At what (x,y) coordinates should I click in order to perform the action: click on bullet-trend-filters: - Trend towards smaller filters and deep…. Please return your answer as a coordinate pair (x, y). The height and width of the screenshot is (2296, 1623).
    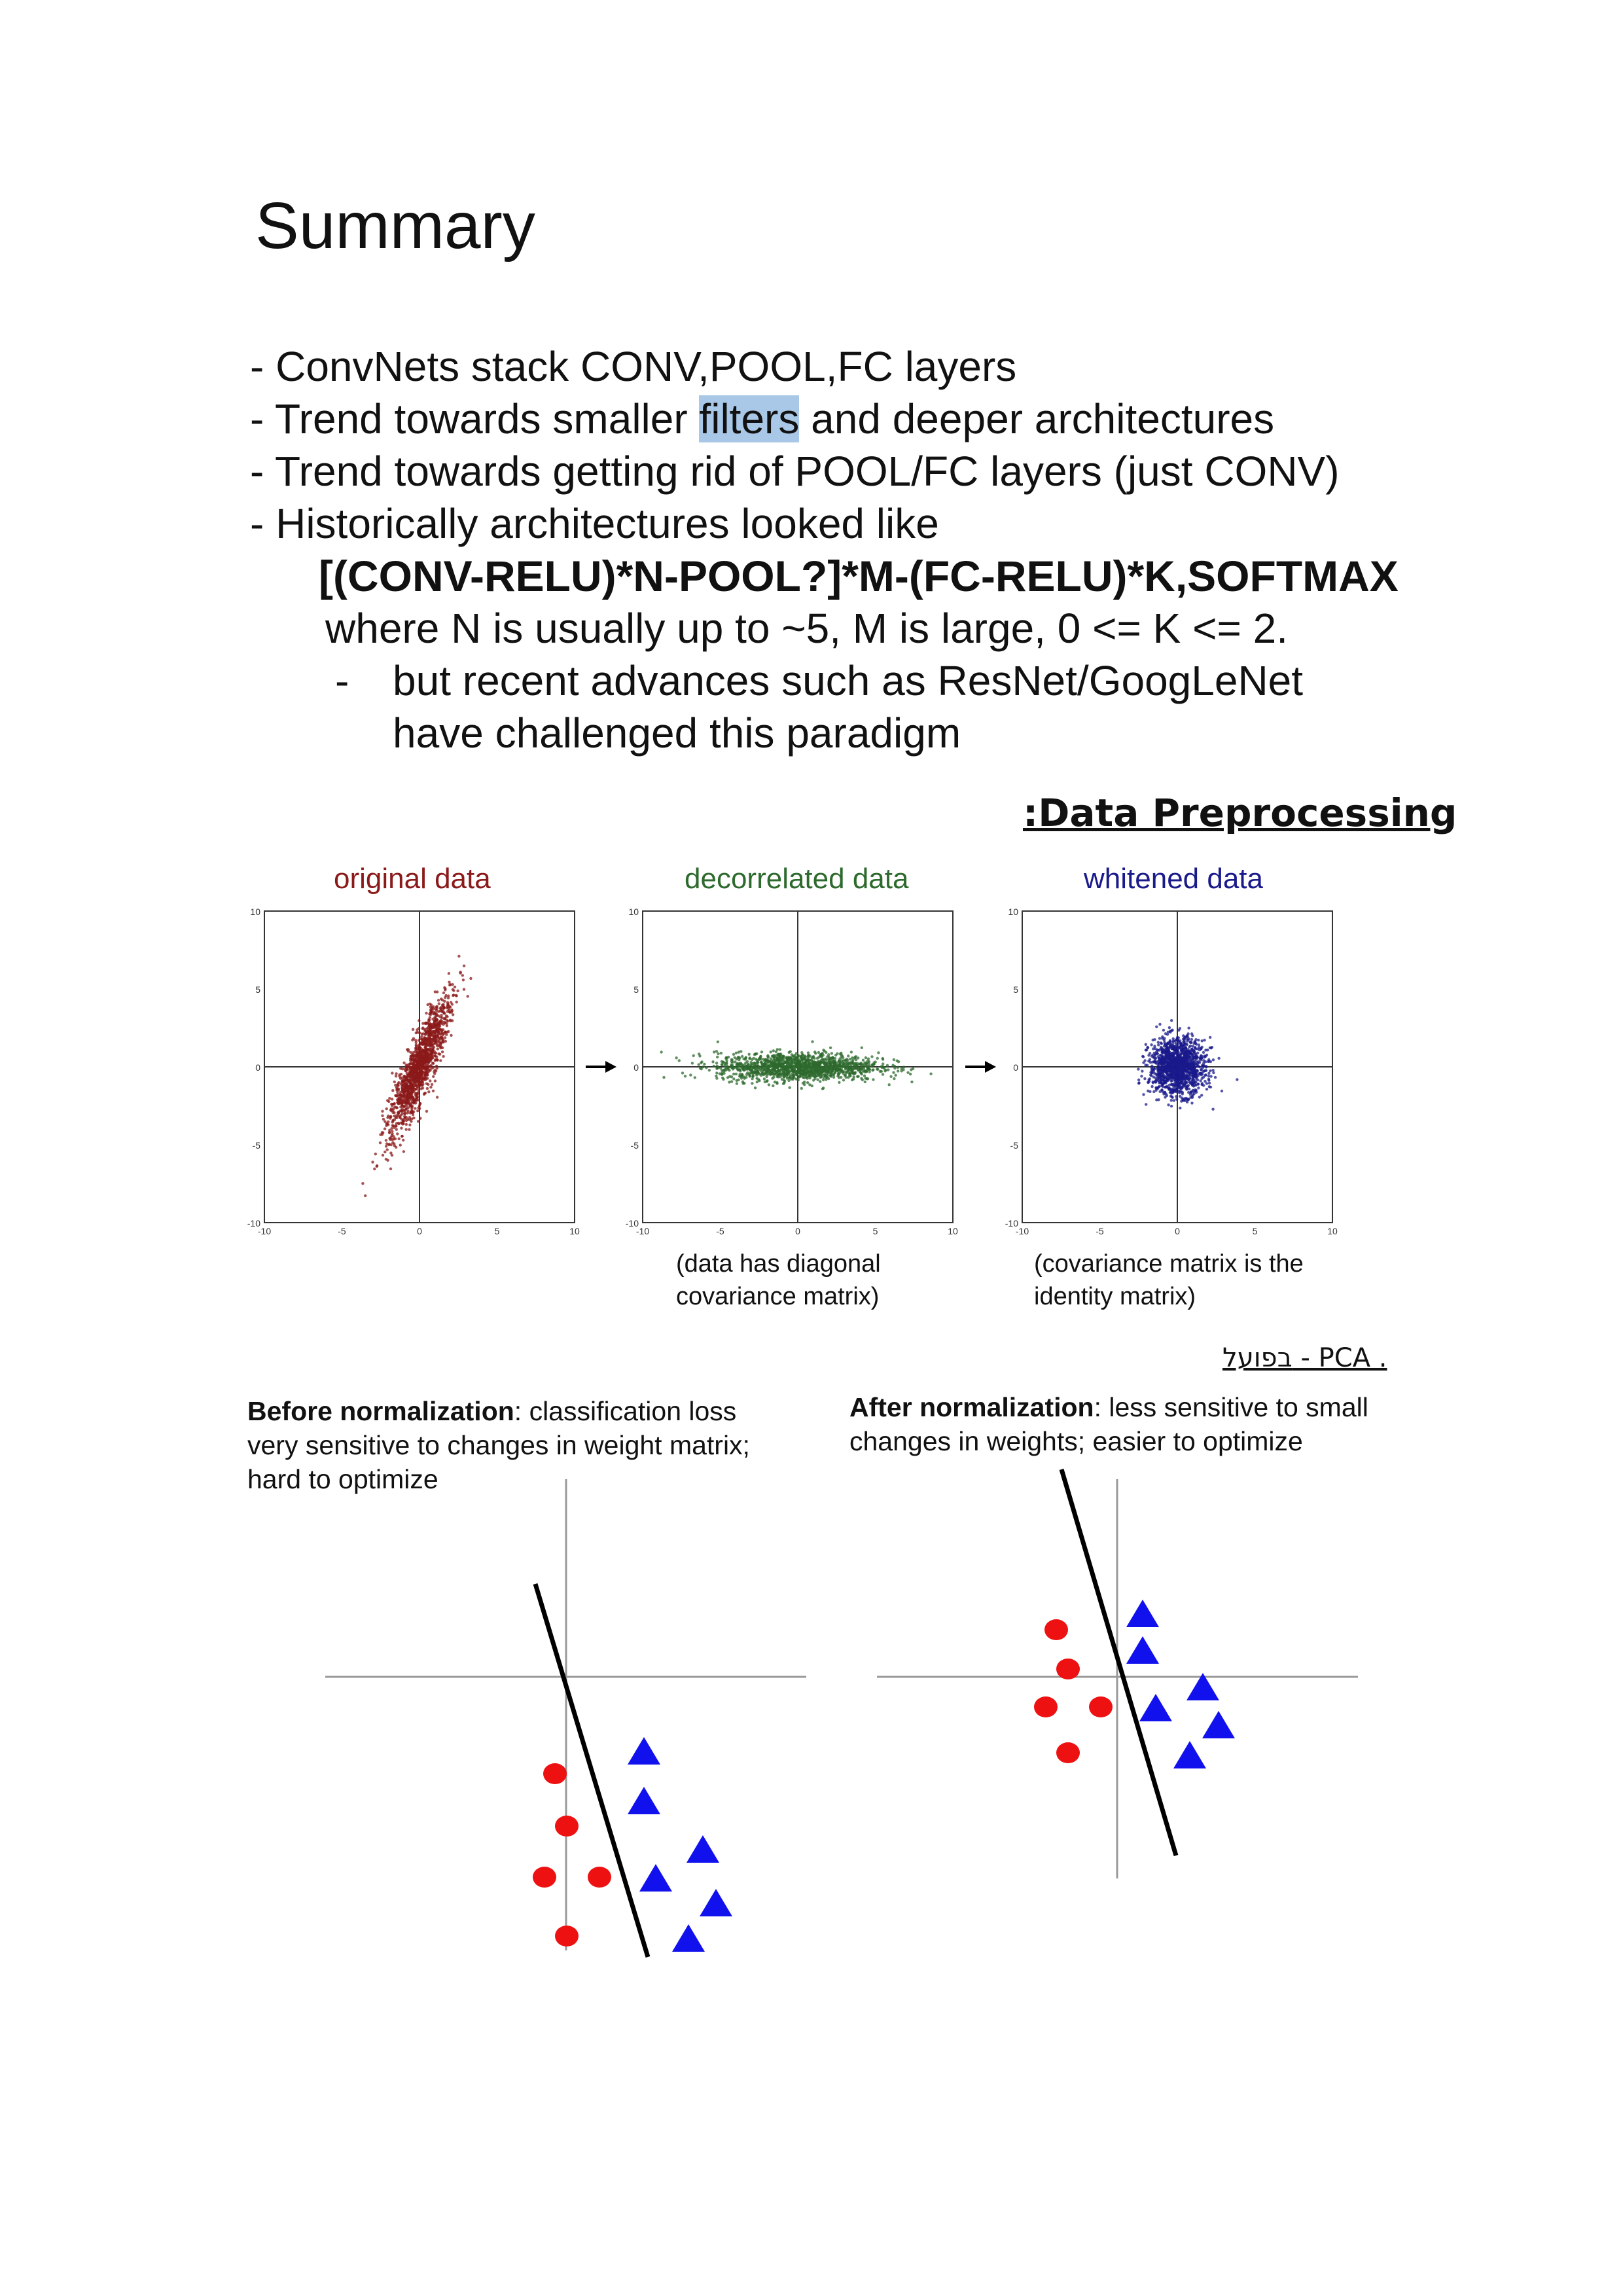
    Looking at the image, I should click on (825, 419).